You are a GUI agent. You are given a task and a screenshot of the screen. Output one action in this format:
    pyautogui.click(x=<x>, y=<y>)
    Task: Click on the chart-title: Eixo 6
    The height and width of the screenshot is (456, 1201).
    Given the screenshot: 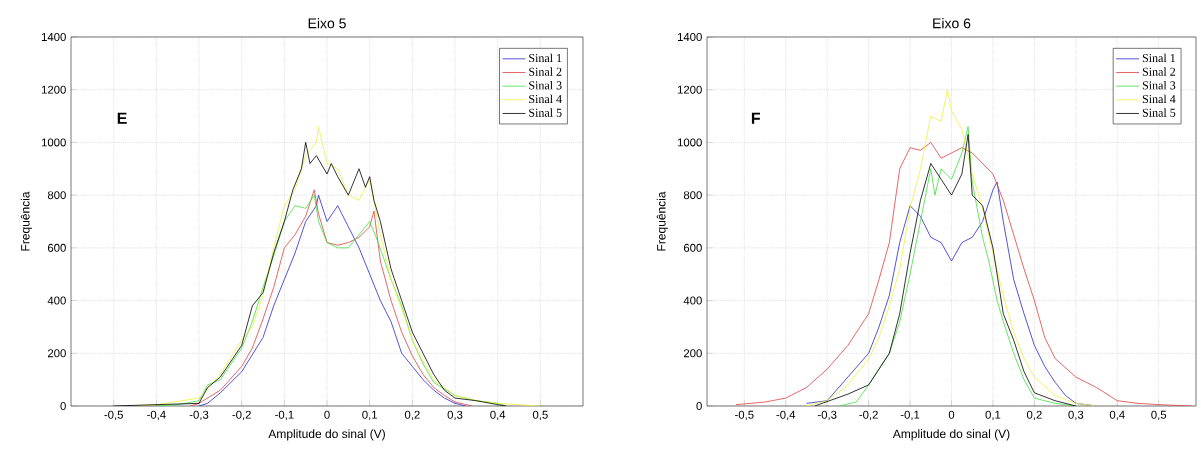 What is the action you would take?
    pyautogui.click(x=952, y=23)
    